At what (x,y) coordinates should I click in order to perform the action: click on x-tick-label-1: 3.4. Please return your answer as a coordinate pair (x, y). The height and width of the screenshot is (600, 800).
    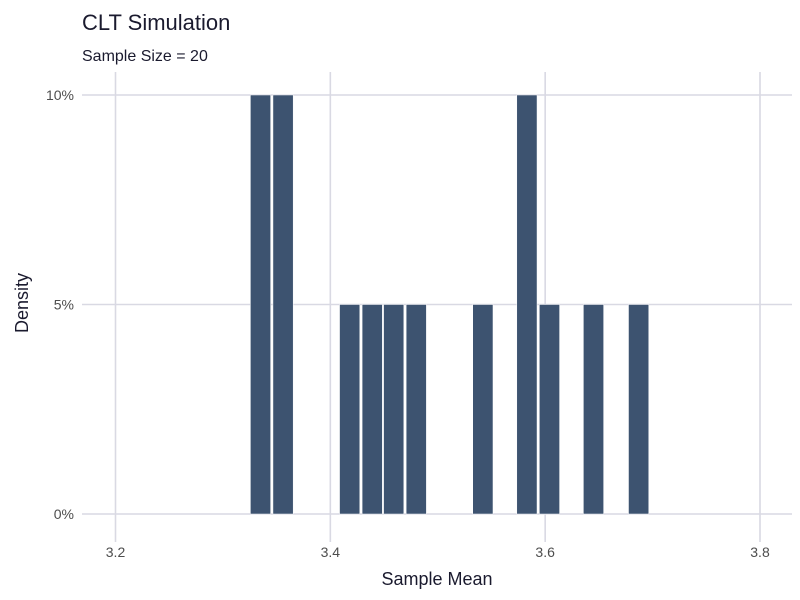
    Looking at the image, I should click on (331, 552).